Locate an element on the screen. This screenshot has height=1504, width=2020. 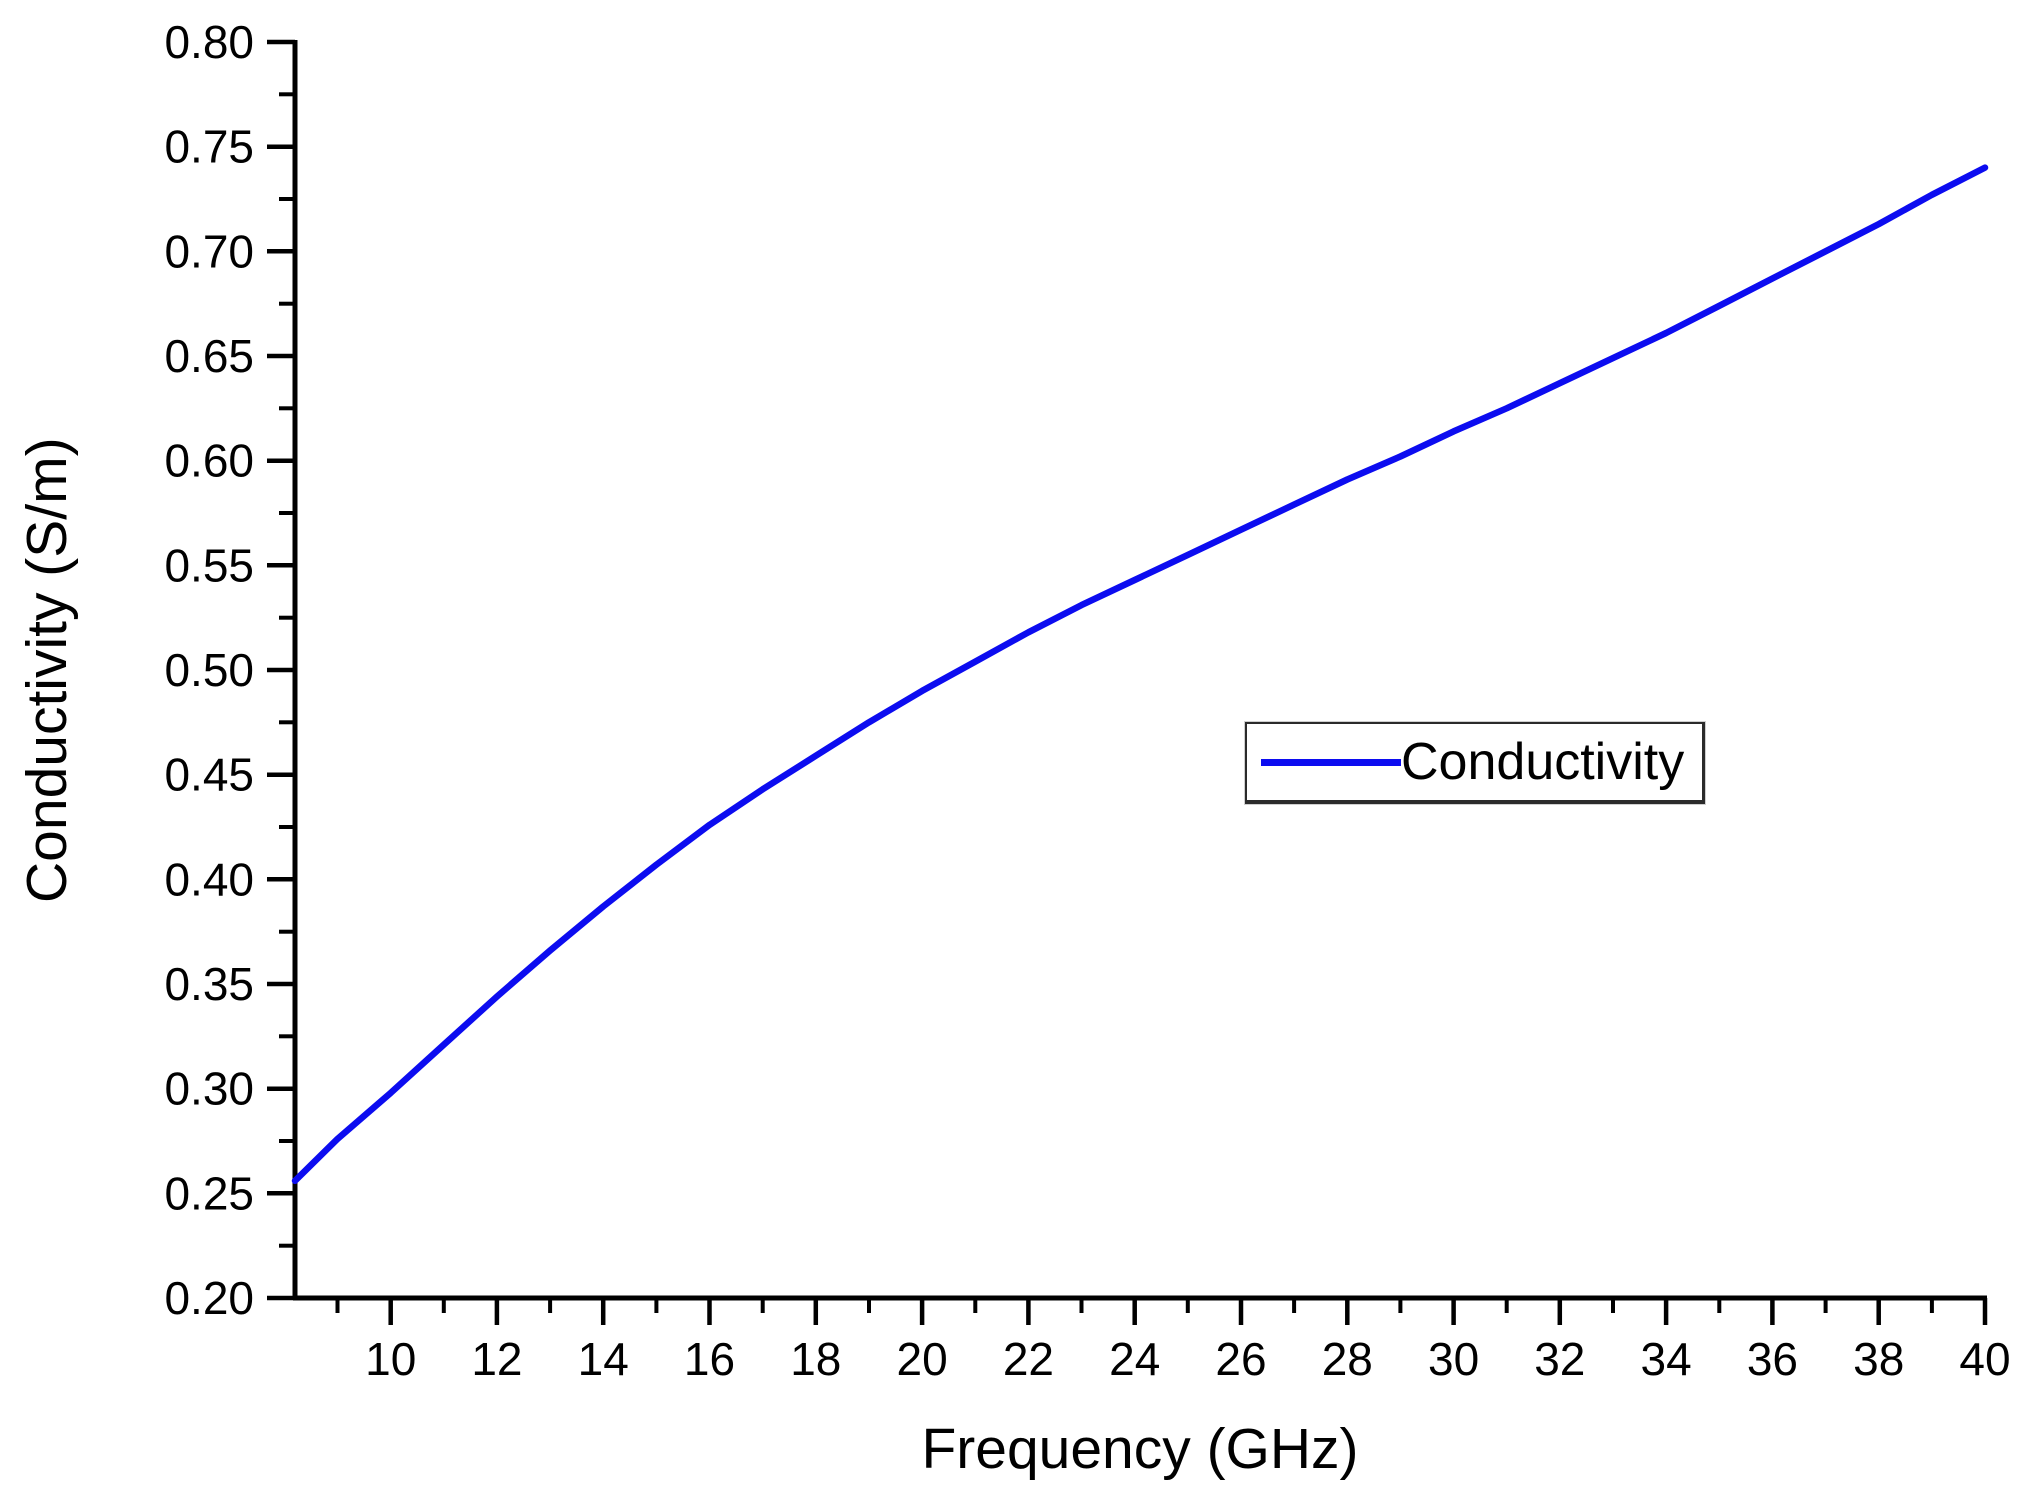
legend-label: Conductivity is located at coordinates (1543, 762).